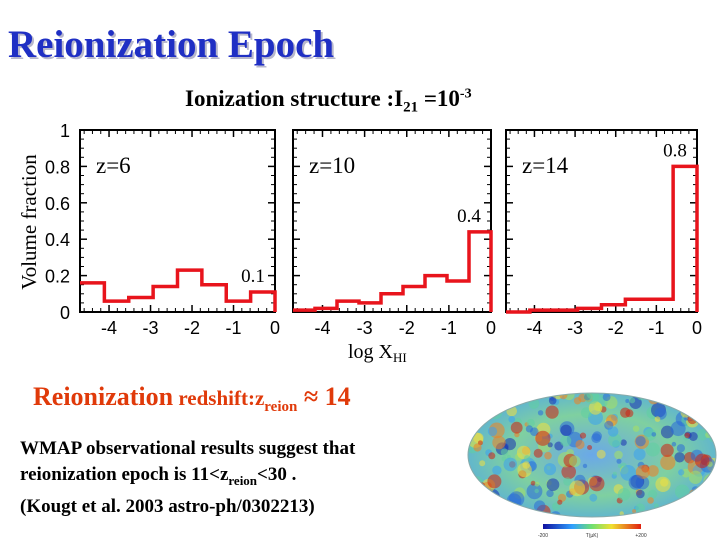 Image resolution: width=720 pixels, height=540 pixels. I want to click on colorbar, so click(592, 526).